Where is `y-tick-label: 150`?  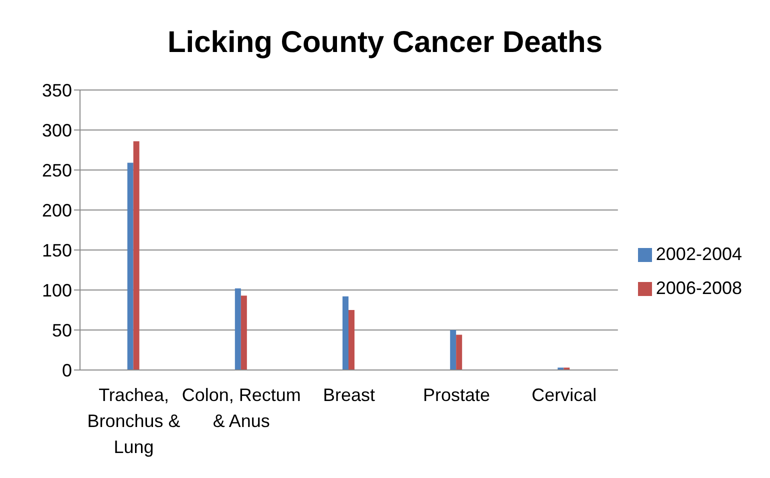 y-tick-label: 150 is located at coordinates (57, 250).